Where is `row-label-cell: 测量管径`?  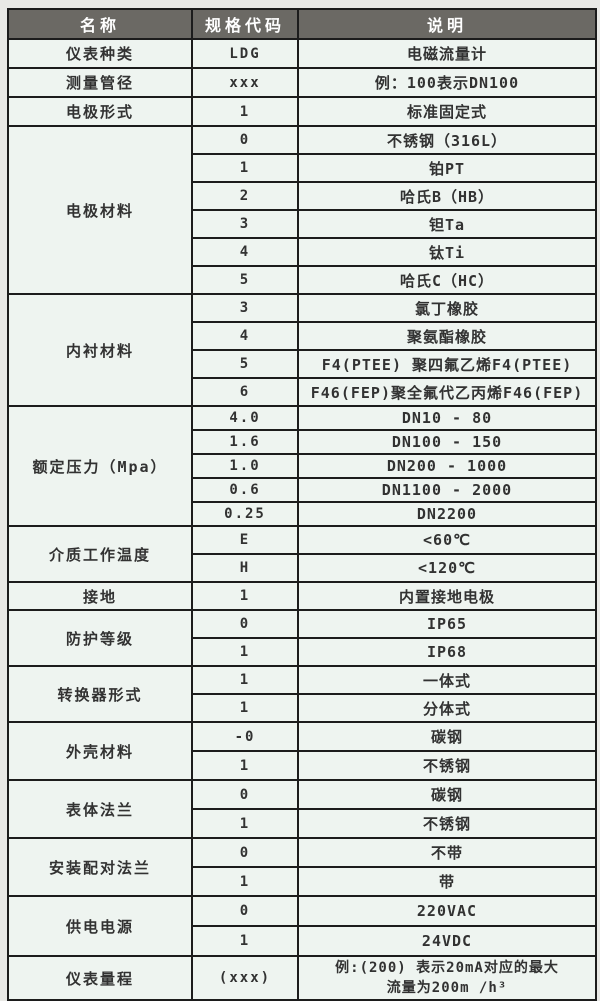
row-label-cell: 测量管径 is located at coordinates (100, 82).